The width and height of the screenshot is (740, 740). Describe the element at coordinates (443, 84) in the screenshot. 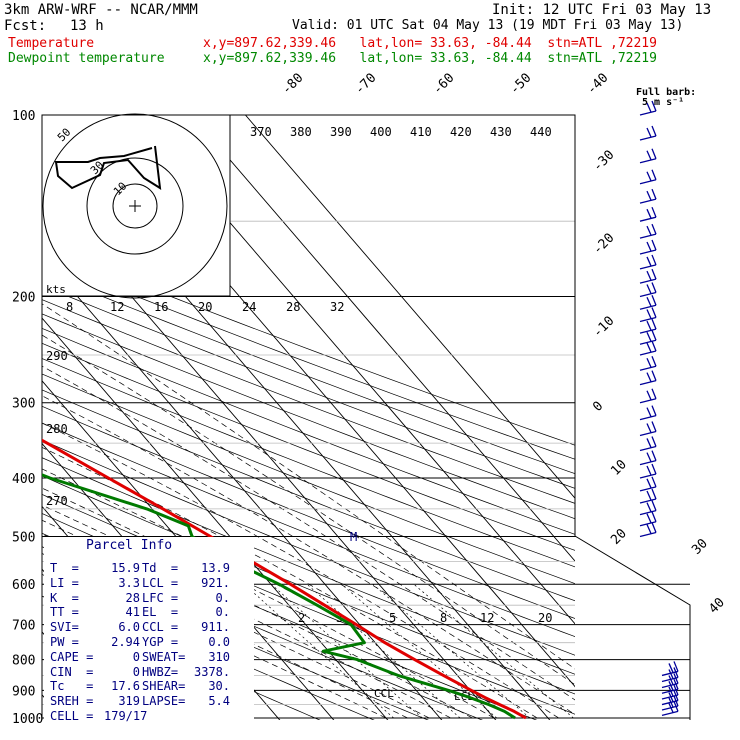

I see `isotherm-label--60: -60` at that location.